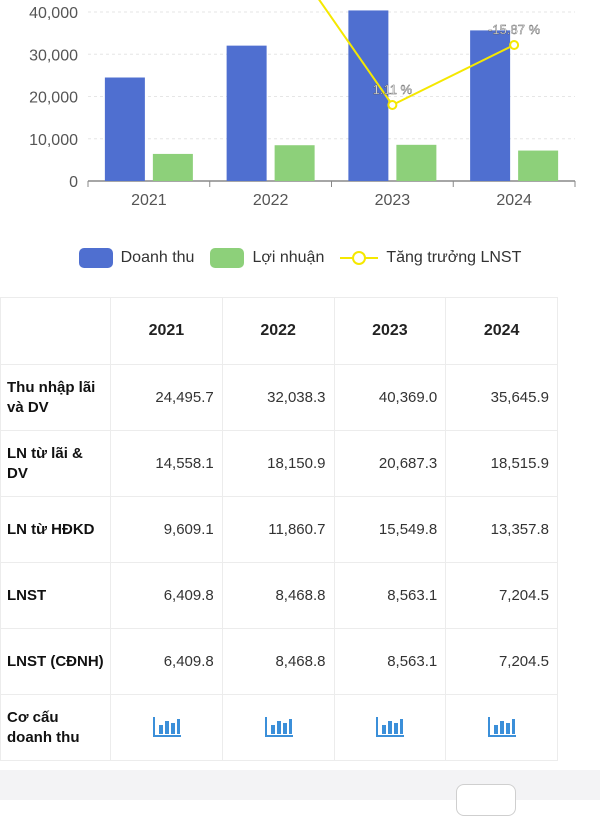  Describe the element at coordinates (55, 727) in the screenshot. I see `row-label: Cơ cấu doanh thu` at that location.